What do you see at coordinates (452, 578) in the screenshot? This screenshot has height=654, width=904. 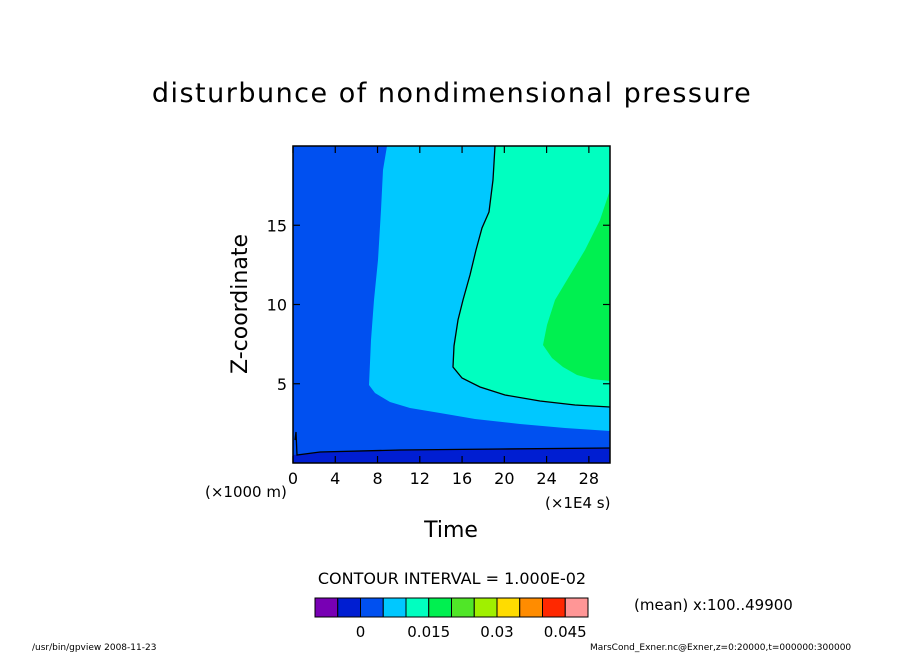 I see `contour-interval-label: CONTOUR INTERVAL = 1.000E-02` at bounding box center [452, 578].